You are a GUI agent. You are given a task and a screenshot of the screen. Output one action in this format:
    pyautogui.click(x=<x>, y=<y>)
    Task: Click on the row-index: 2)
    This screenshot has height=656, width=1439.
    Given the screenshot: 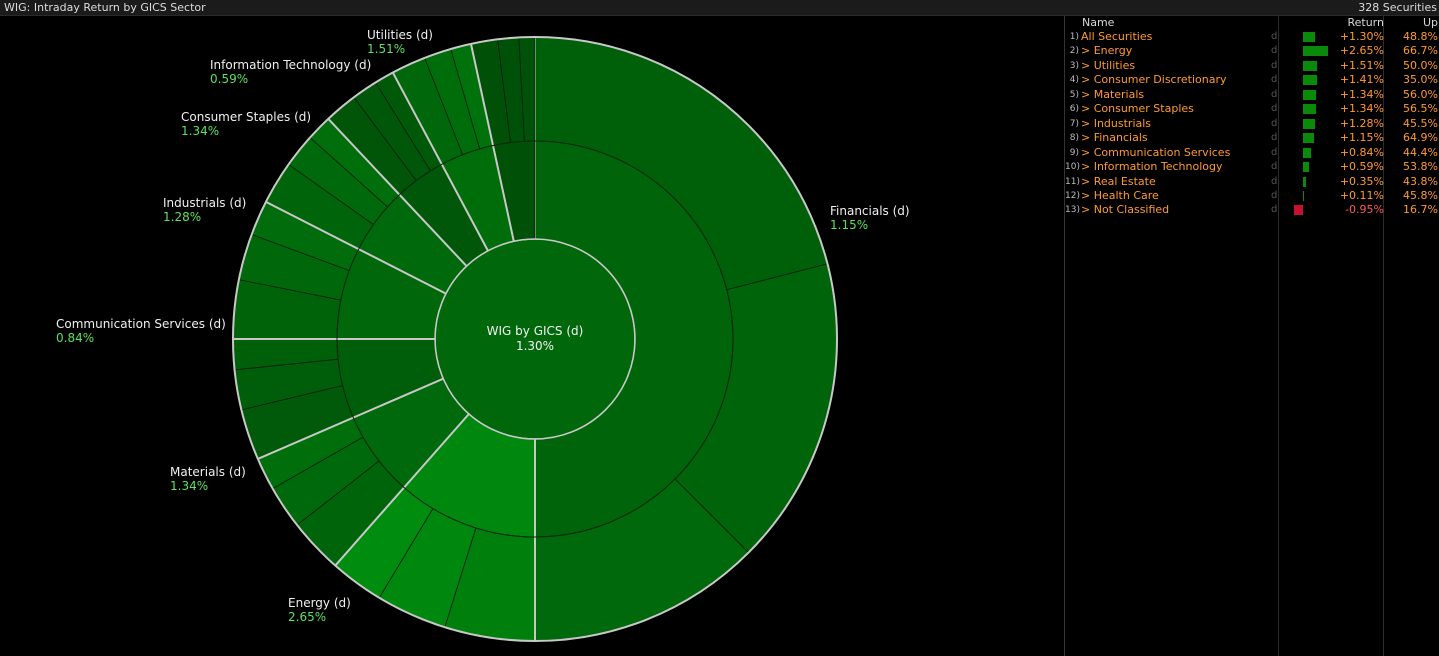 What is the action you would take?
    pyautogui.click(x=1074, y=51)
    